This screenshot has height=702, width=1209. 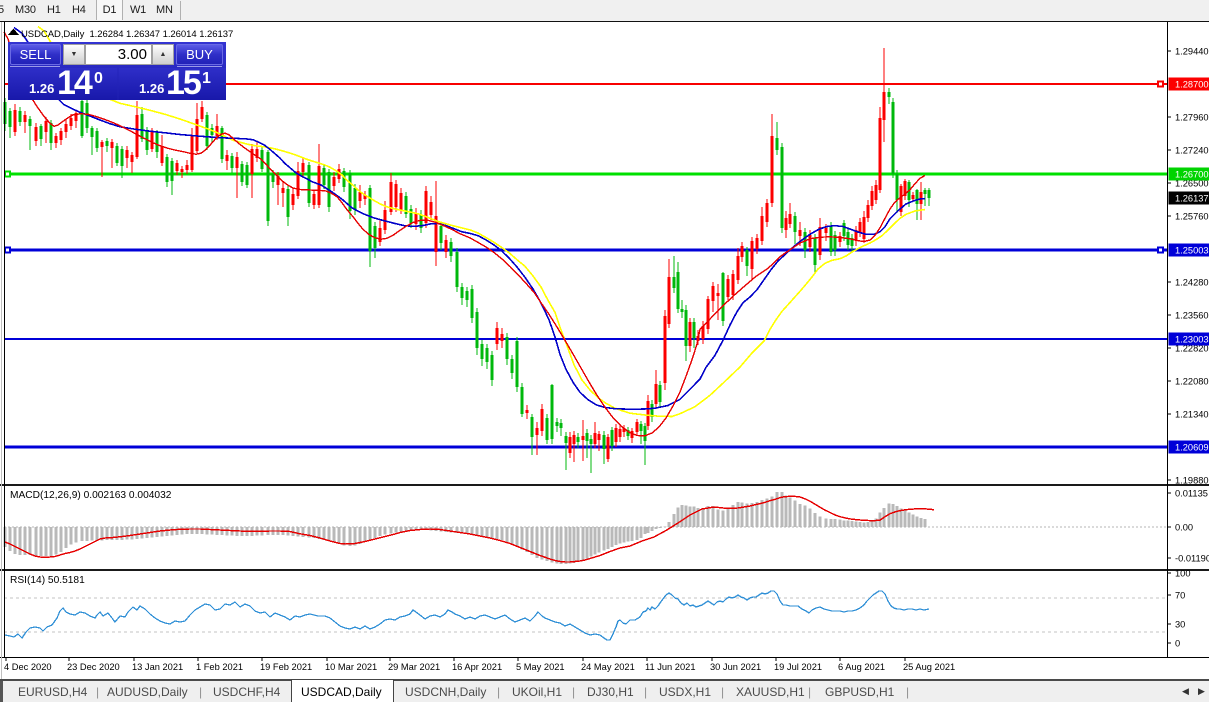 What do you see at coordinates (540, 667) in the screenshot?
I see `svg-text: 5 May 2021` at bounding box center [540, 667].